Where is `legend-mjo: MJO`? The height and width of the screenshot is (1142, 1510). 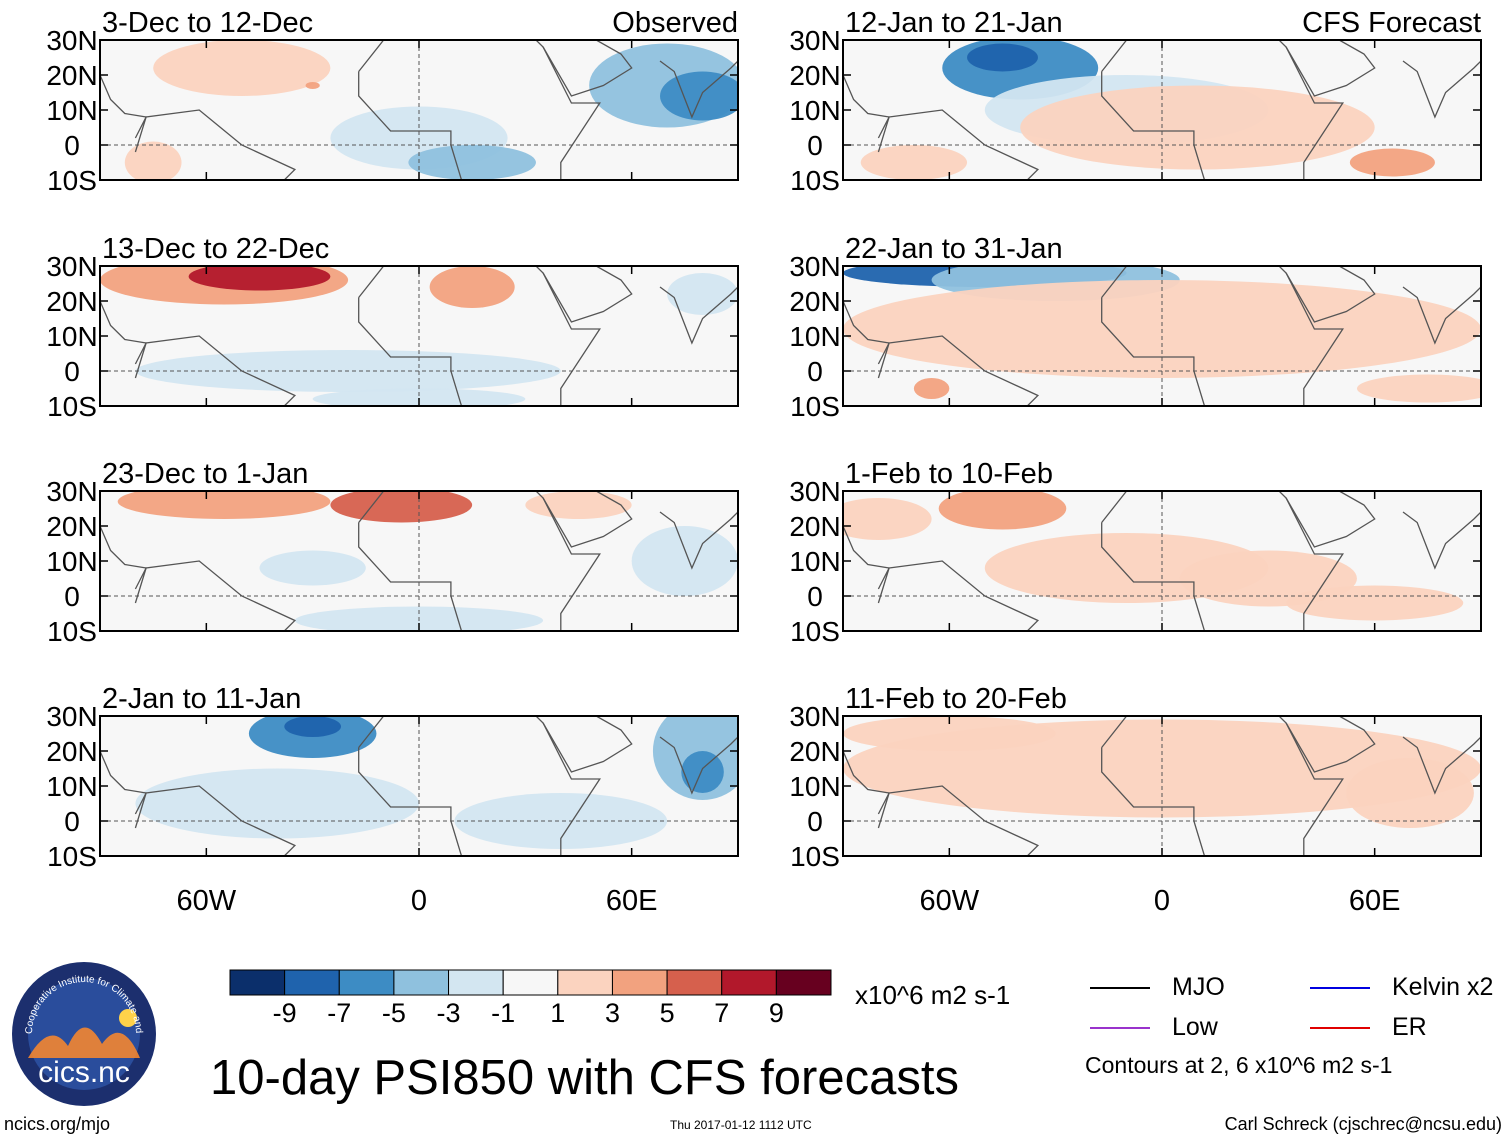 legend-mjo: MJO is located at coordinates (1180, 988).